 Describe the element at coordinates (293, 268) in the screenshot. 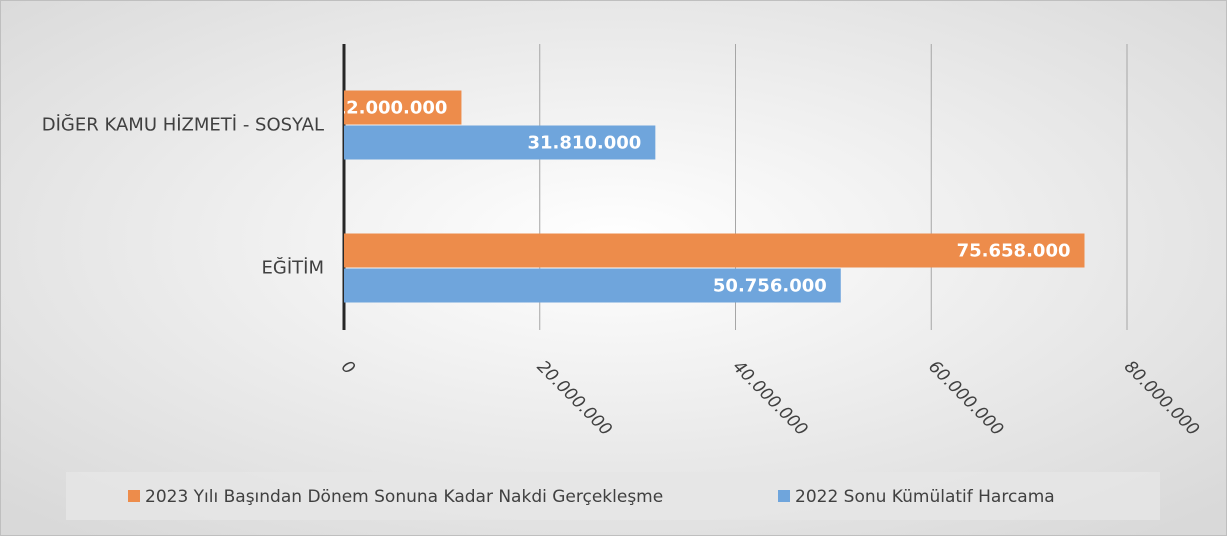

I see `y-tick-label: EĞİTİM` at that location.